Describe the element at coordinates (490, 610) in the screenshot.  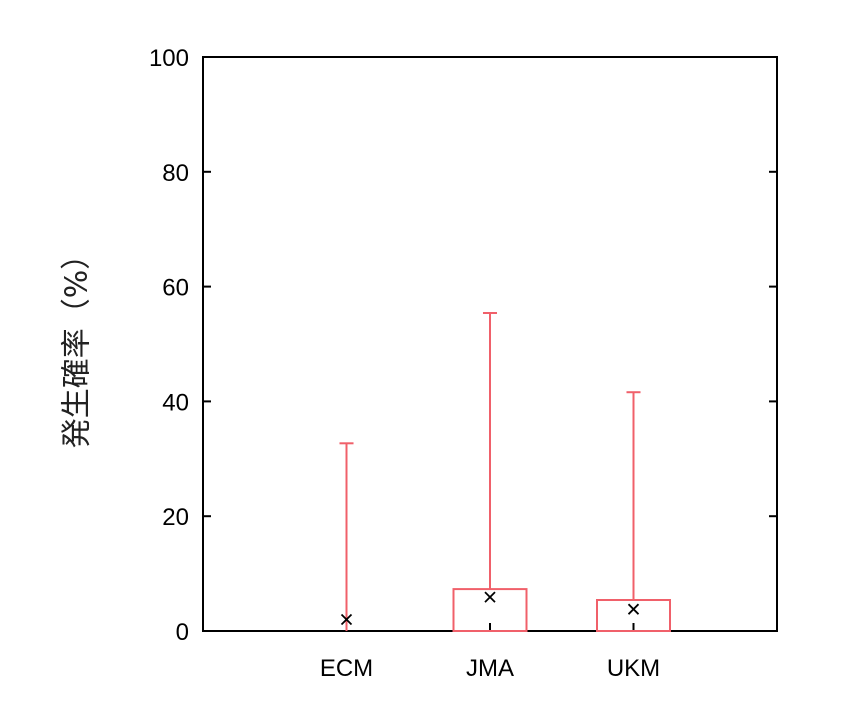
I see `box-JMA` at that location.